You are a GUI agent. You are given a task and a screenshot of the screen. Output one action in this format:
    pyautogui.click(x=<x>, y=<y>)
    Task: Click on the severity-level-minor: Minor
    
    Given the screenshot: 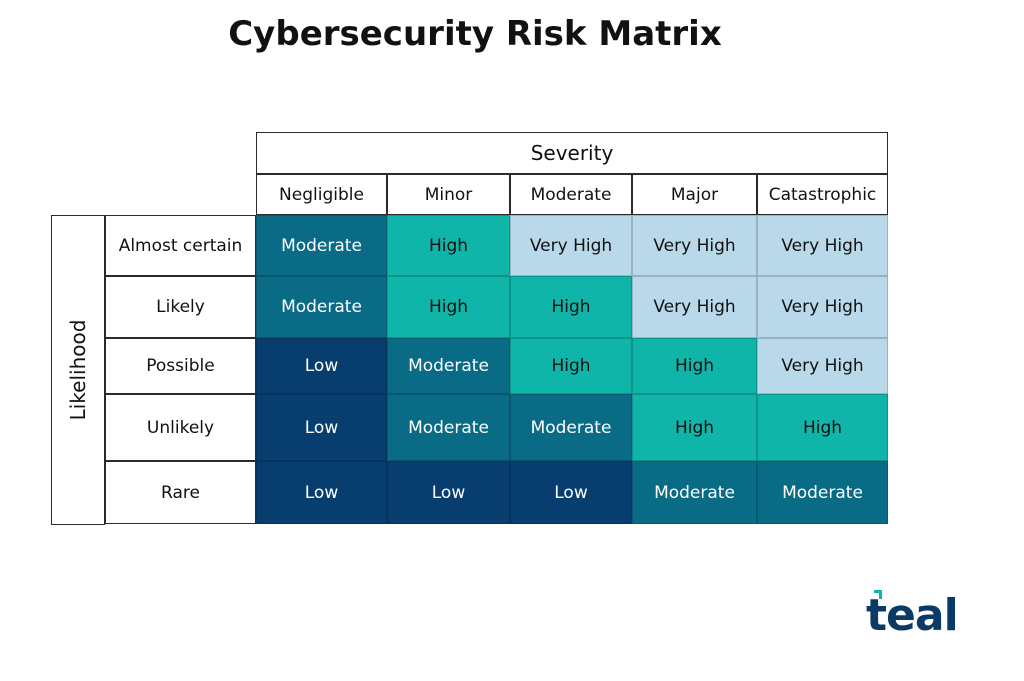 What is the action you would take?
    pyautogui.click(x=448, y=194)
    